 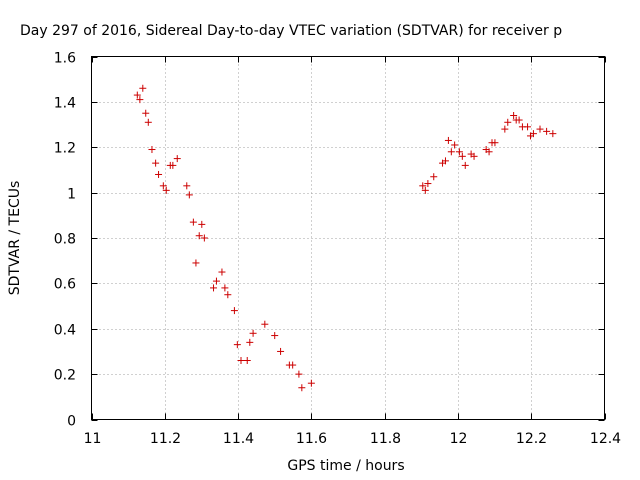 I want to click on x-tick-label: 11.6, so click(x=311, y=439).